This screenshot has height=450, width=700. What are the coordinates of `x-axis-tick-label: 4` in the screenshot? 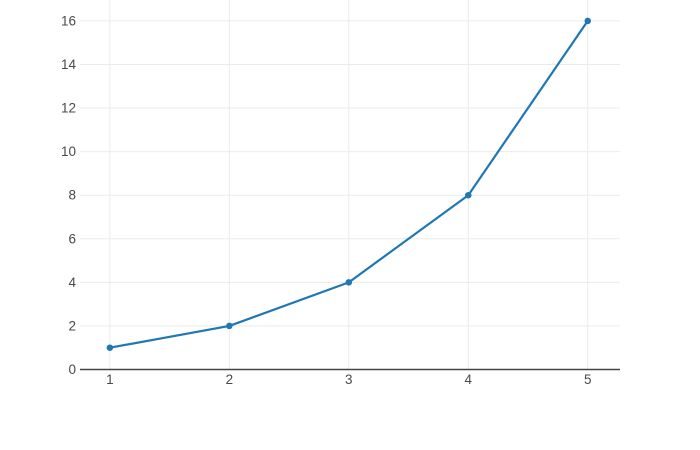 It's located at (469, 379).